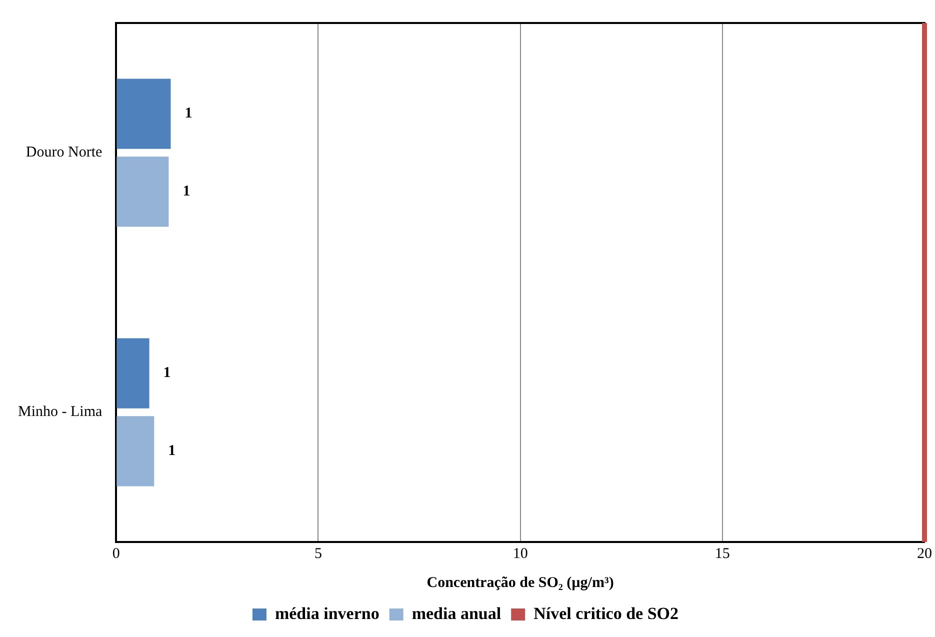 This screenshot has width=935, height=637. I want to click on x-axis-title: Concentração de SO₂ (µg/m³), so click(520, 582).